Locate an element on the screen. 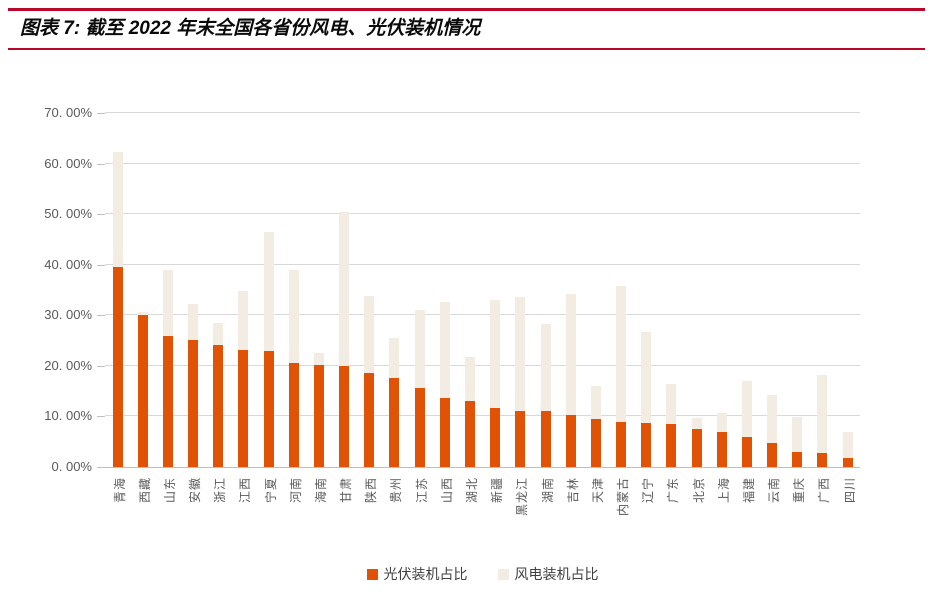  x-category: 北京 is located at coordinates (696, 518).